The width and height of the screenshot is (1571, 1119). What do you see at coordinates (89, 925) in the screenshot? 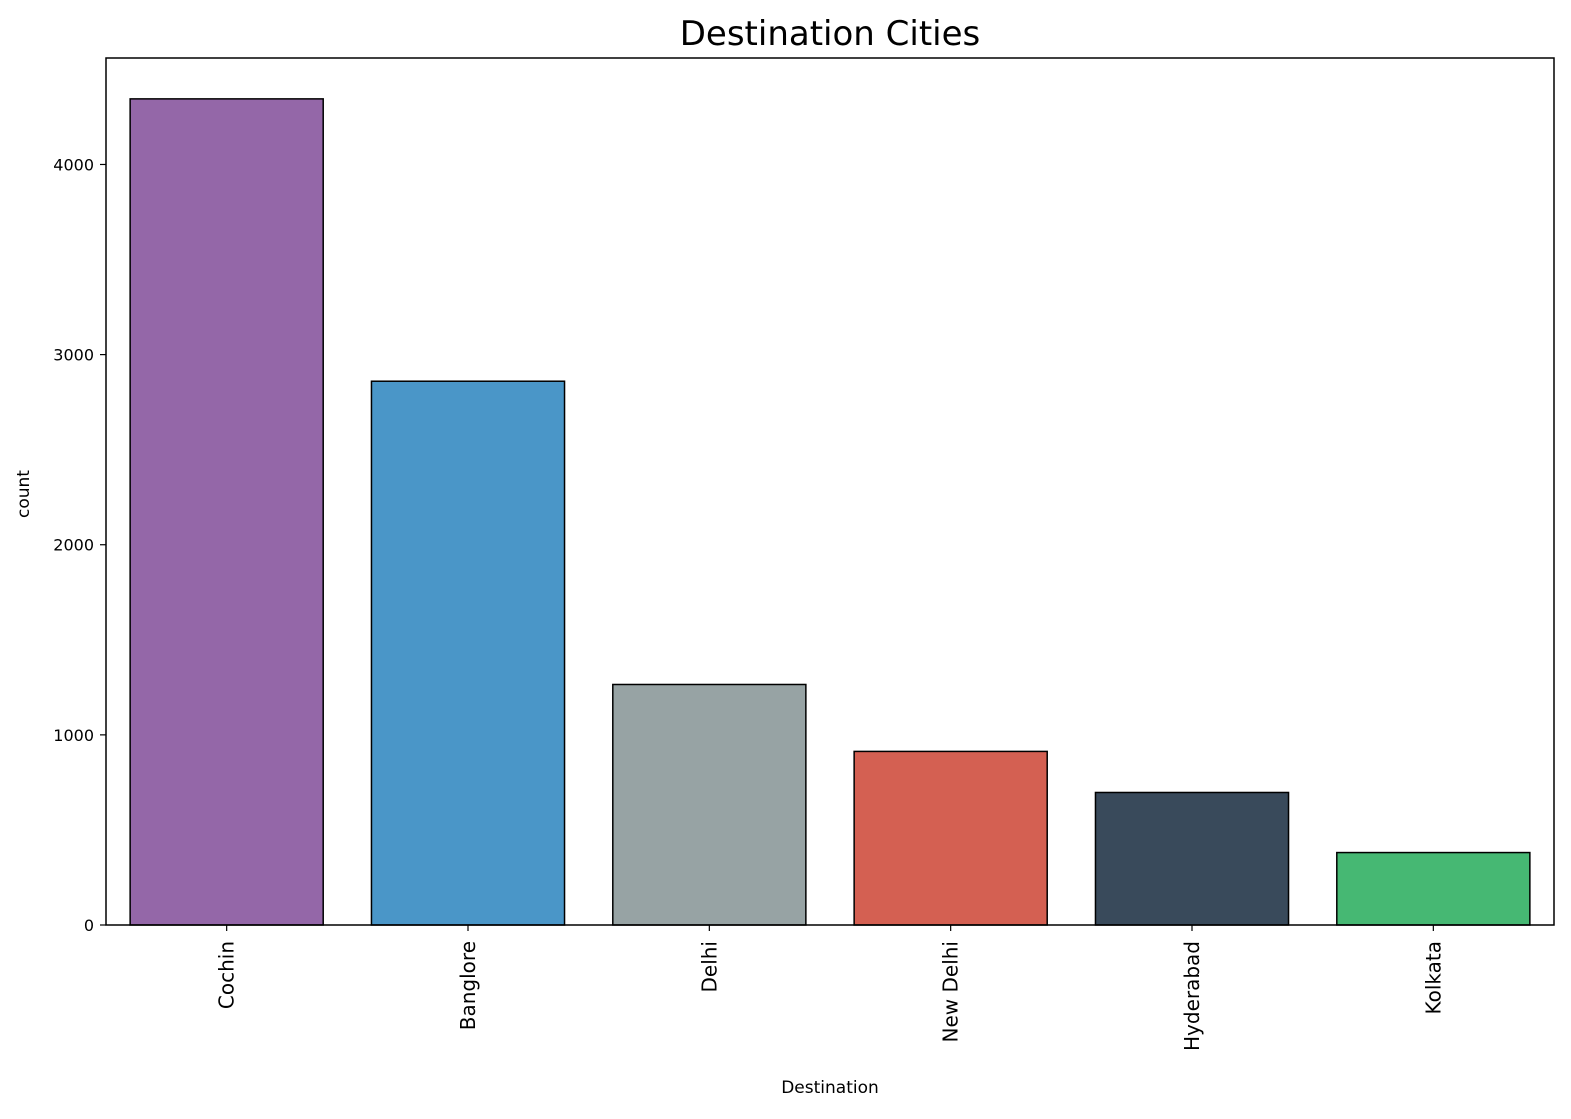
I see `y-tick-label: 0` at bounding box center [89, 925].